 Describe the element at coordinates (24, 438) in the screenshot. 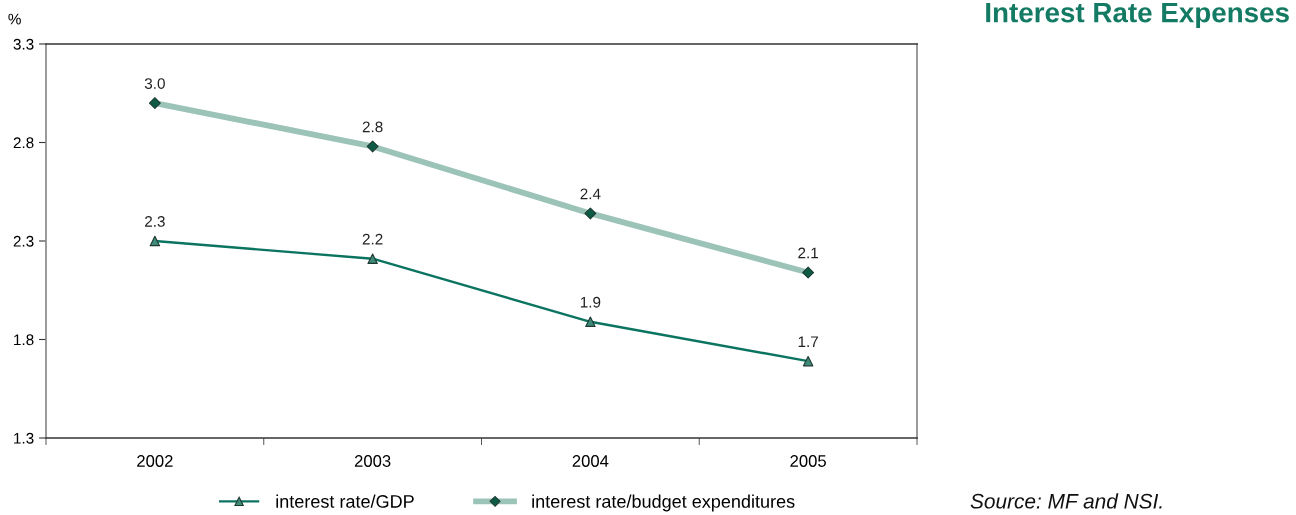

I see `y-tick-label: 1.3` at that location.